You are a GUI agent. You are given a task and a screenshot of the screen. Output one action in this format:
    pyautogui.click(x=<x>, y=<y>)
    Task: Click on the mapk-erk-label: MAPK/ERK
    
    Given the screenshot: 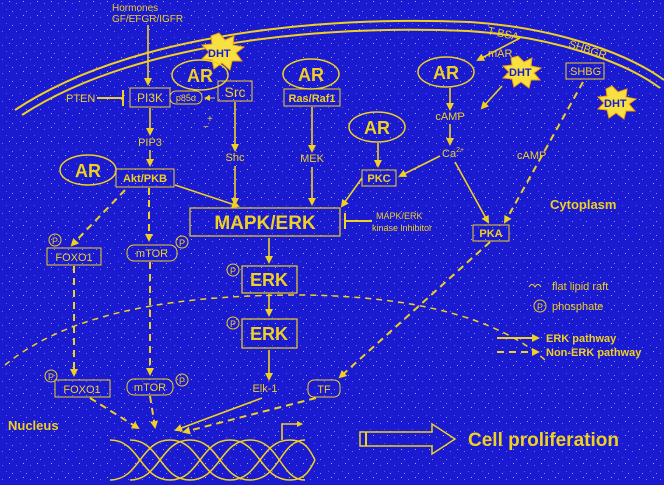 What is the action you would take?
    pyautogui.click(x=265, y=223)
    